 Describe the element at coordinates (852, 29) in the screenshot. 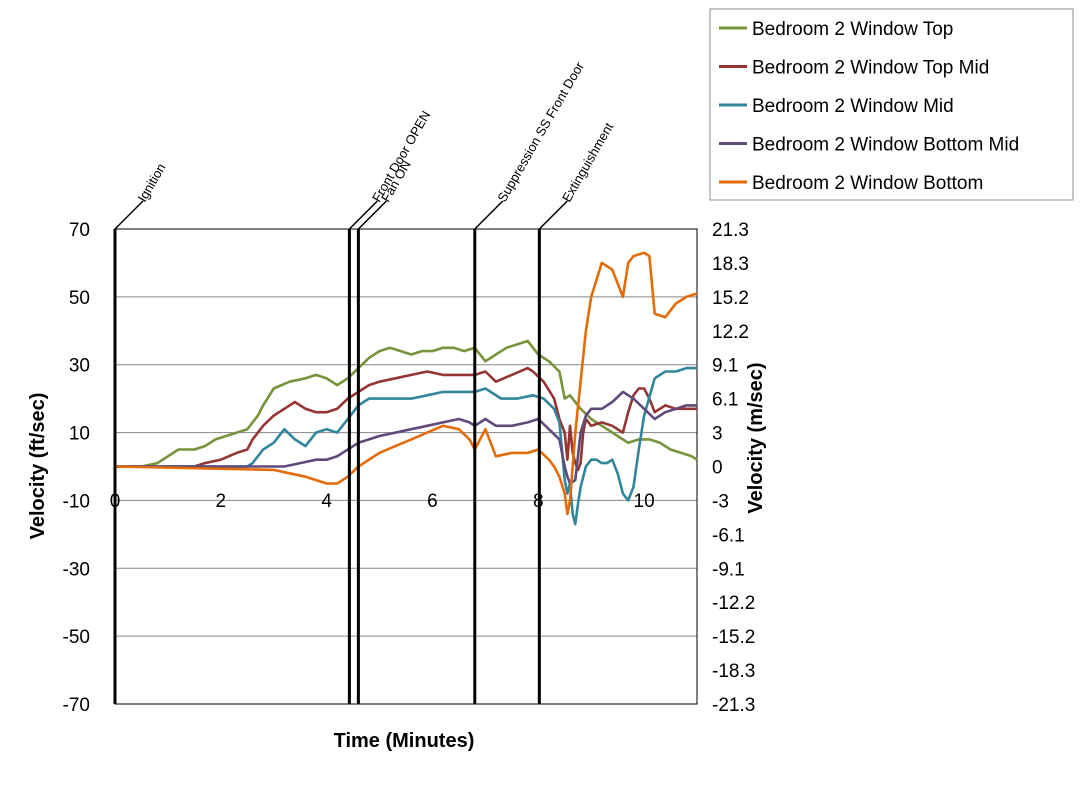

I see `legend-label: Bedroom 2 Window Top` at that location.